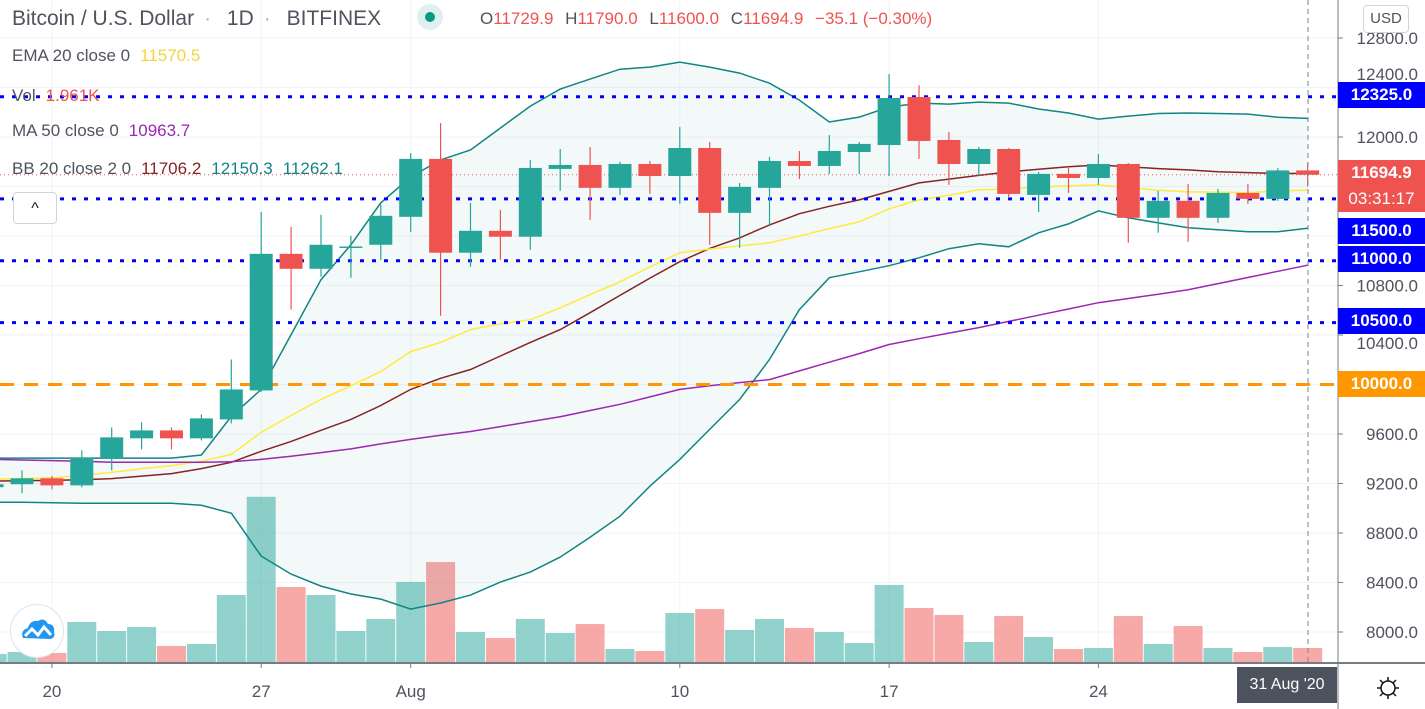 This screenshot has width=1425, height=709. I want to click on time-tick-label: 20, so click(51, 691).